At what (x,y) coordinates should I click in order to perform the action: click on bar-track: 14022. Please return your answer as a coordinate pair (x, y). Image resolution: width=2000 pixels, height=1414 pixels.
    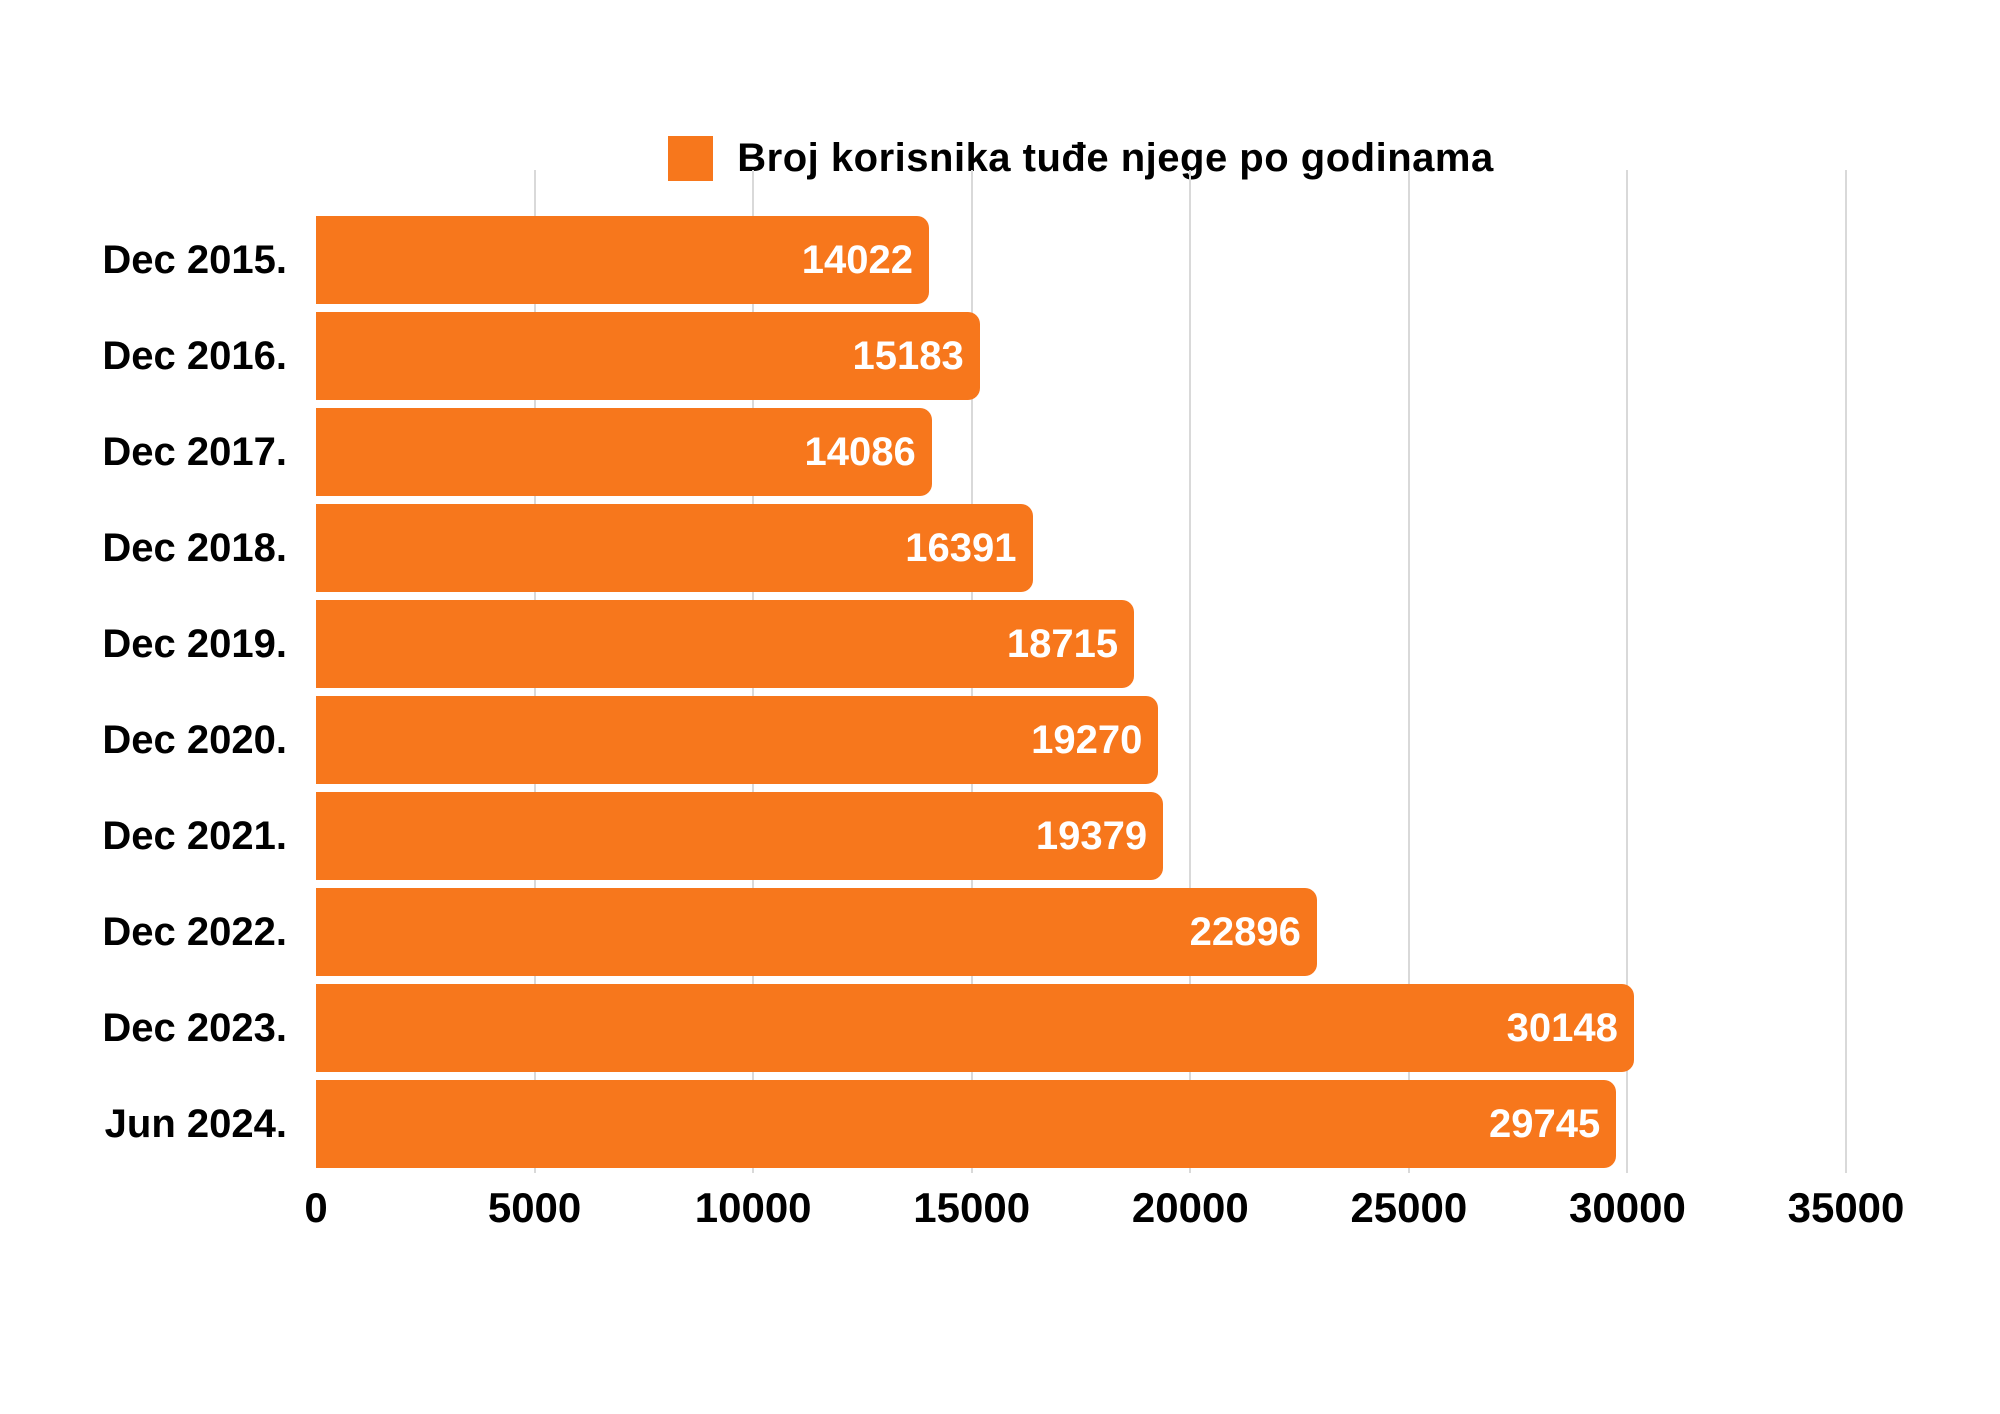
    Looking at the image, I should click on (1081, 260).